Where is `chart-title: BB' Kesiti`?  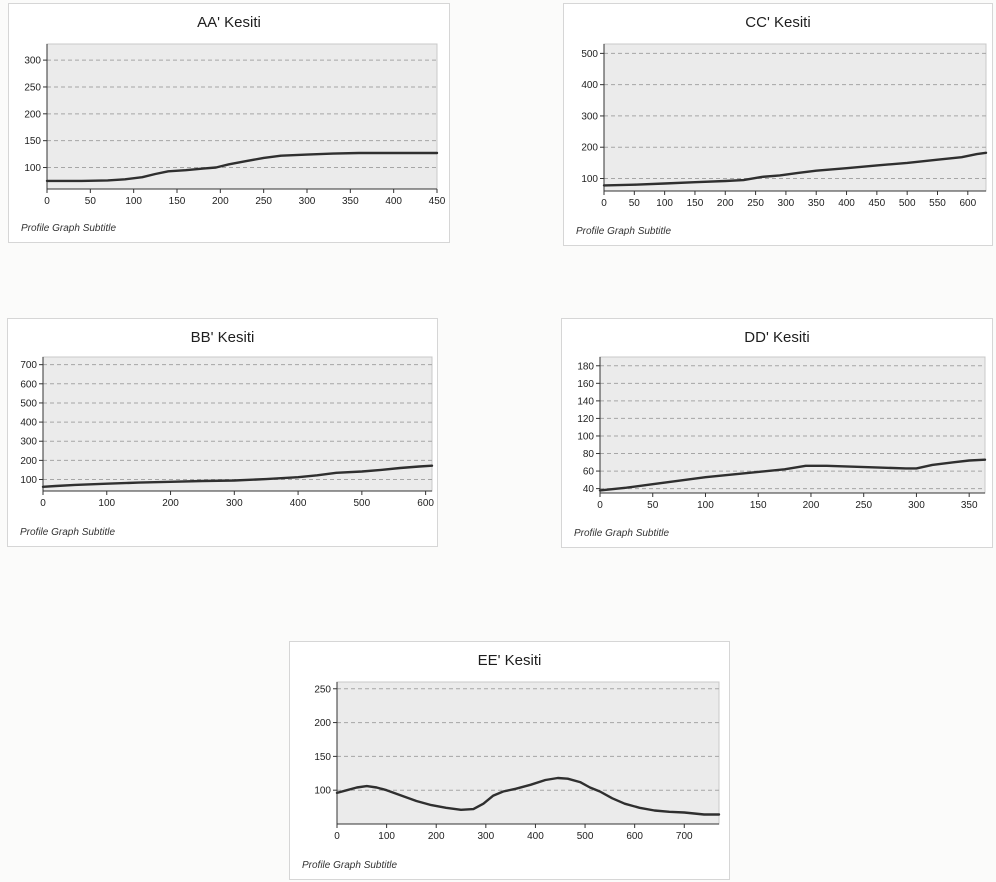
chart-title: BB' Kesiti is located at coordinates (222, 337).